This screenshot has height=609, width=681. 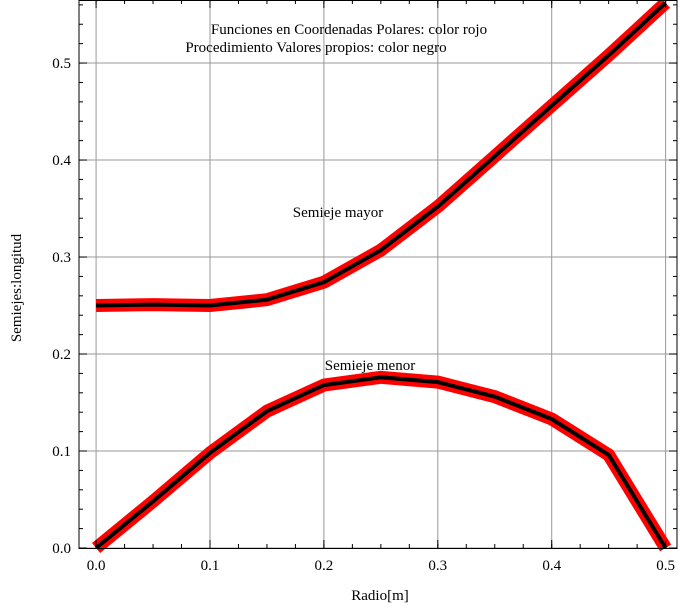 I want to click on x-tick-label: 0.4, so click(x=551, y=566).